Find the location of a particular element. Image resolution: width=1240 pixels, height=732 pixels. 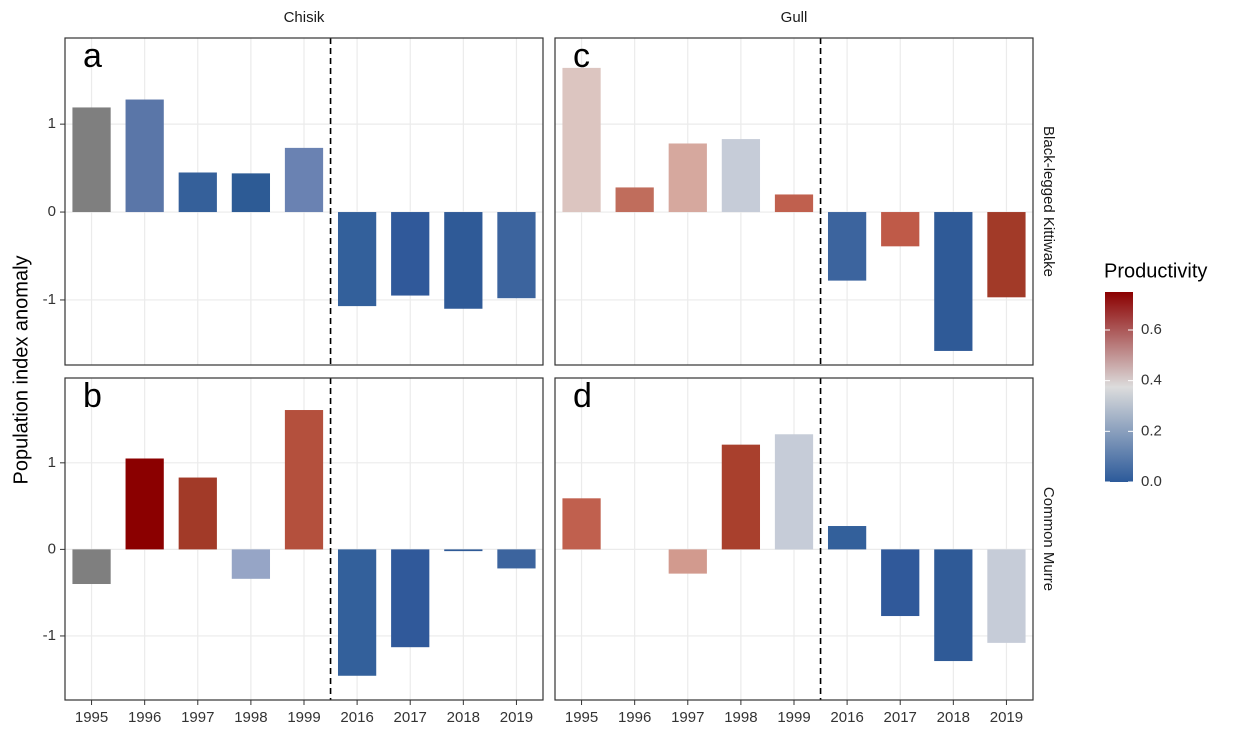

panel-letter: b is located at coordinates (92, 396).